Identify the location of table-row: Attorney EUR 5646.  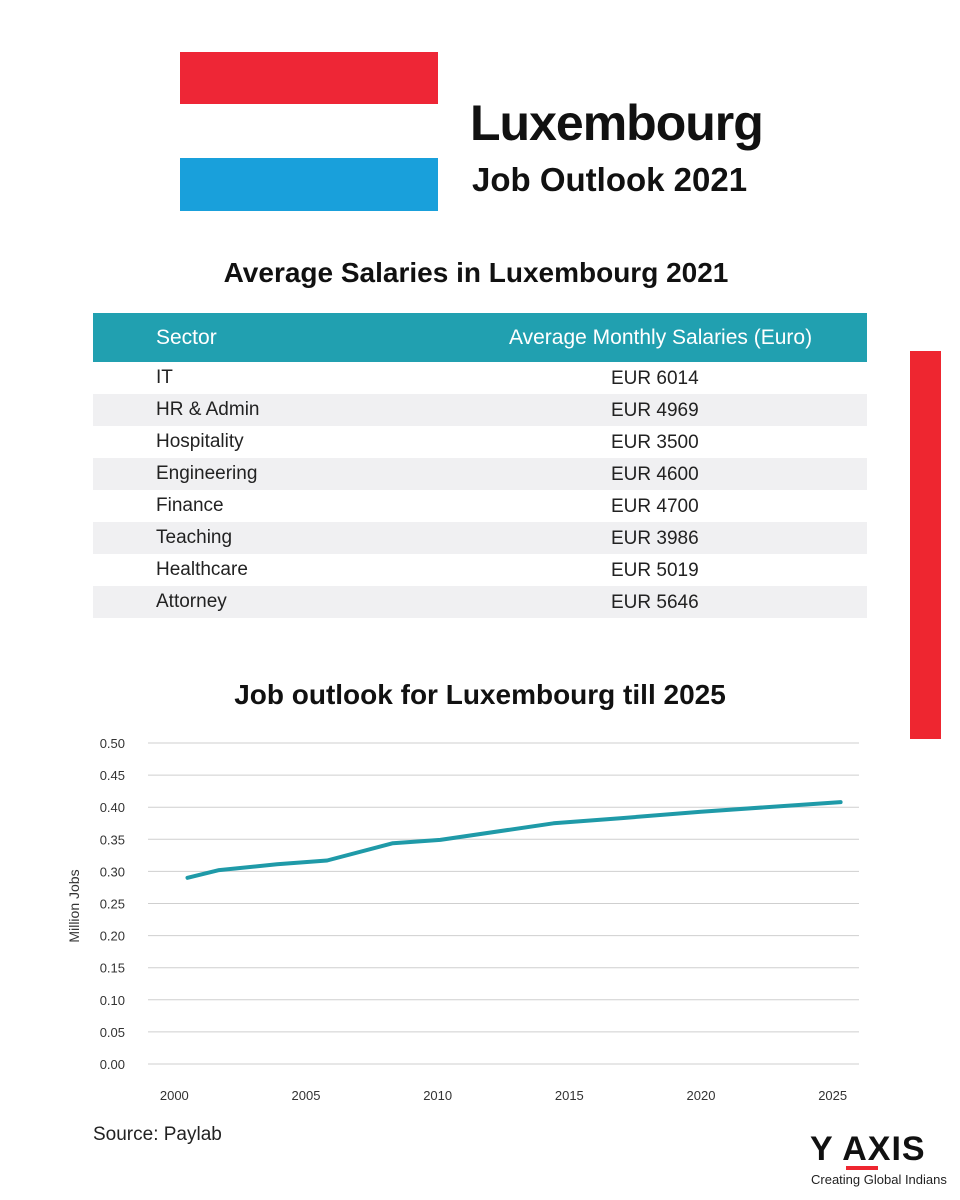
(480, 602).